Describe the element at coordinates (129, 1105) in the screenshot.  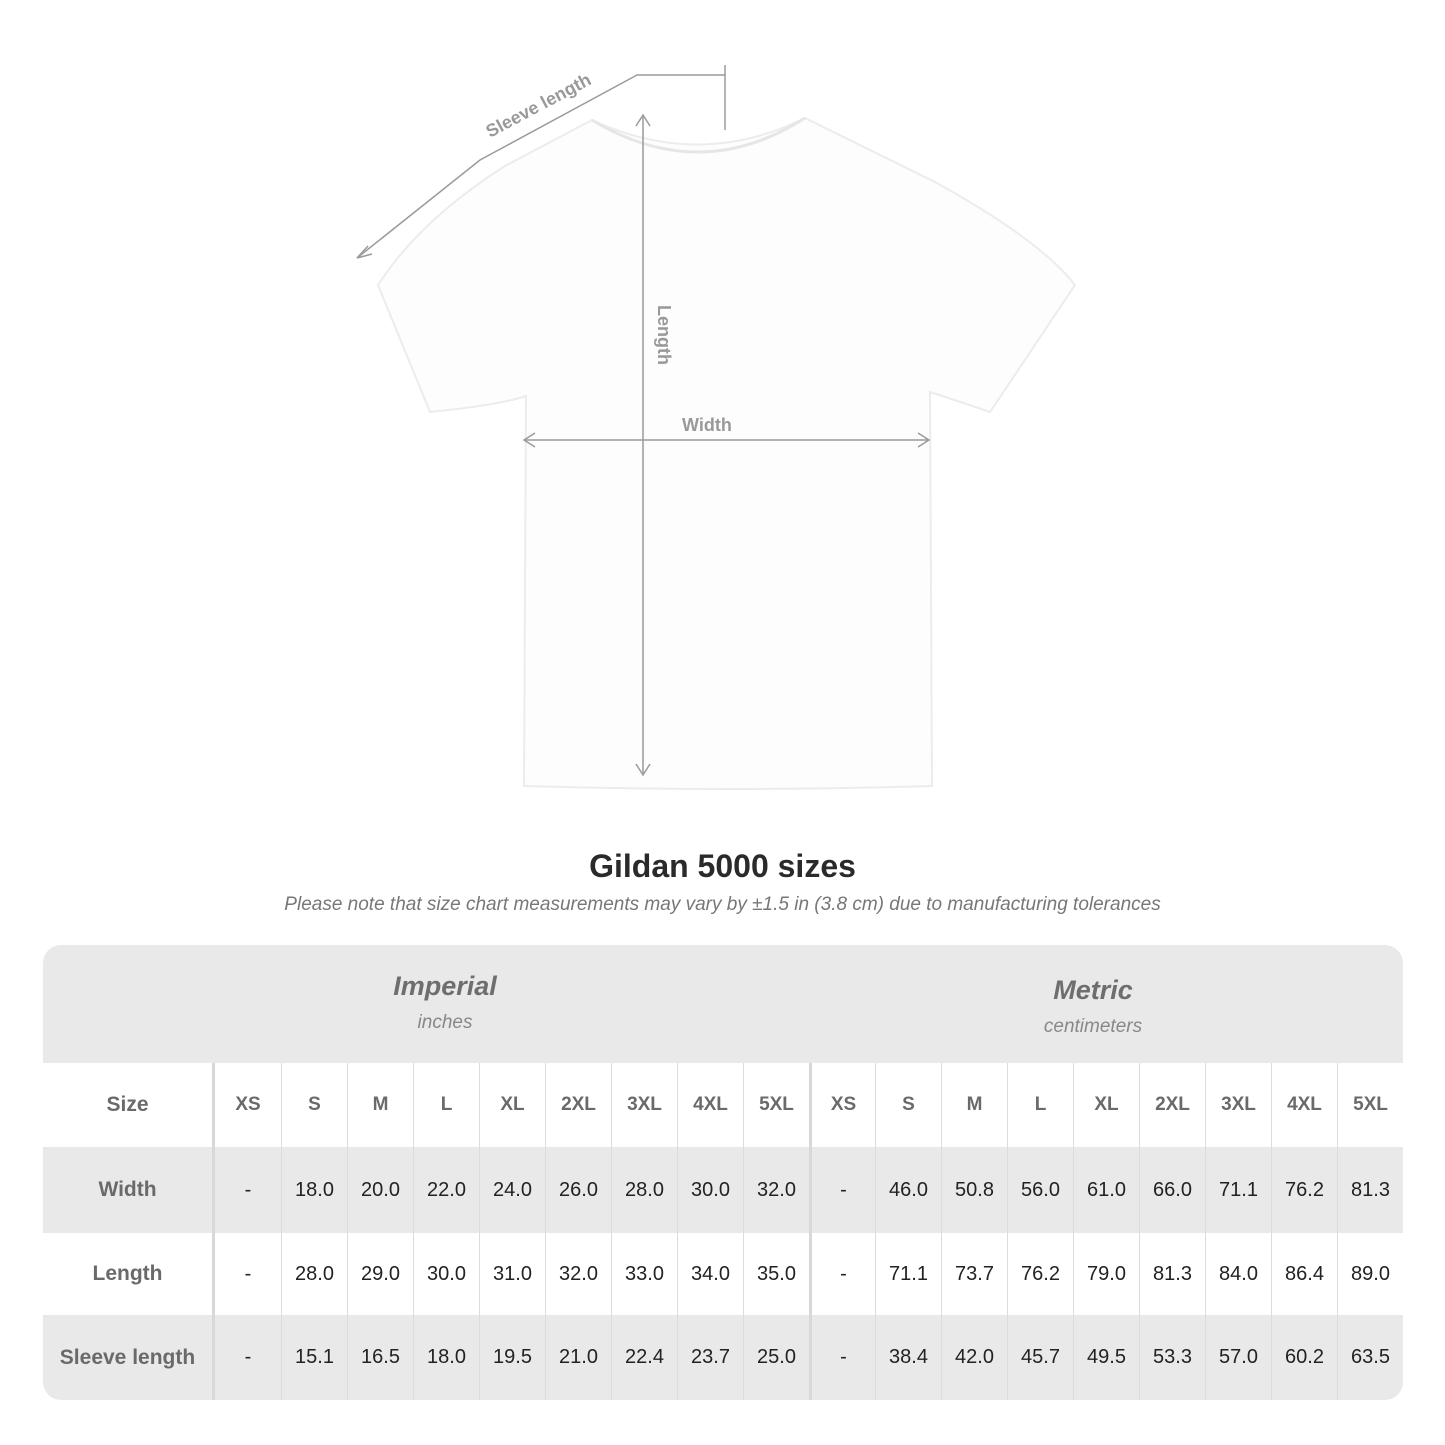
I see `row-label: Size` at that location.